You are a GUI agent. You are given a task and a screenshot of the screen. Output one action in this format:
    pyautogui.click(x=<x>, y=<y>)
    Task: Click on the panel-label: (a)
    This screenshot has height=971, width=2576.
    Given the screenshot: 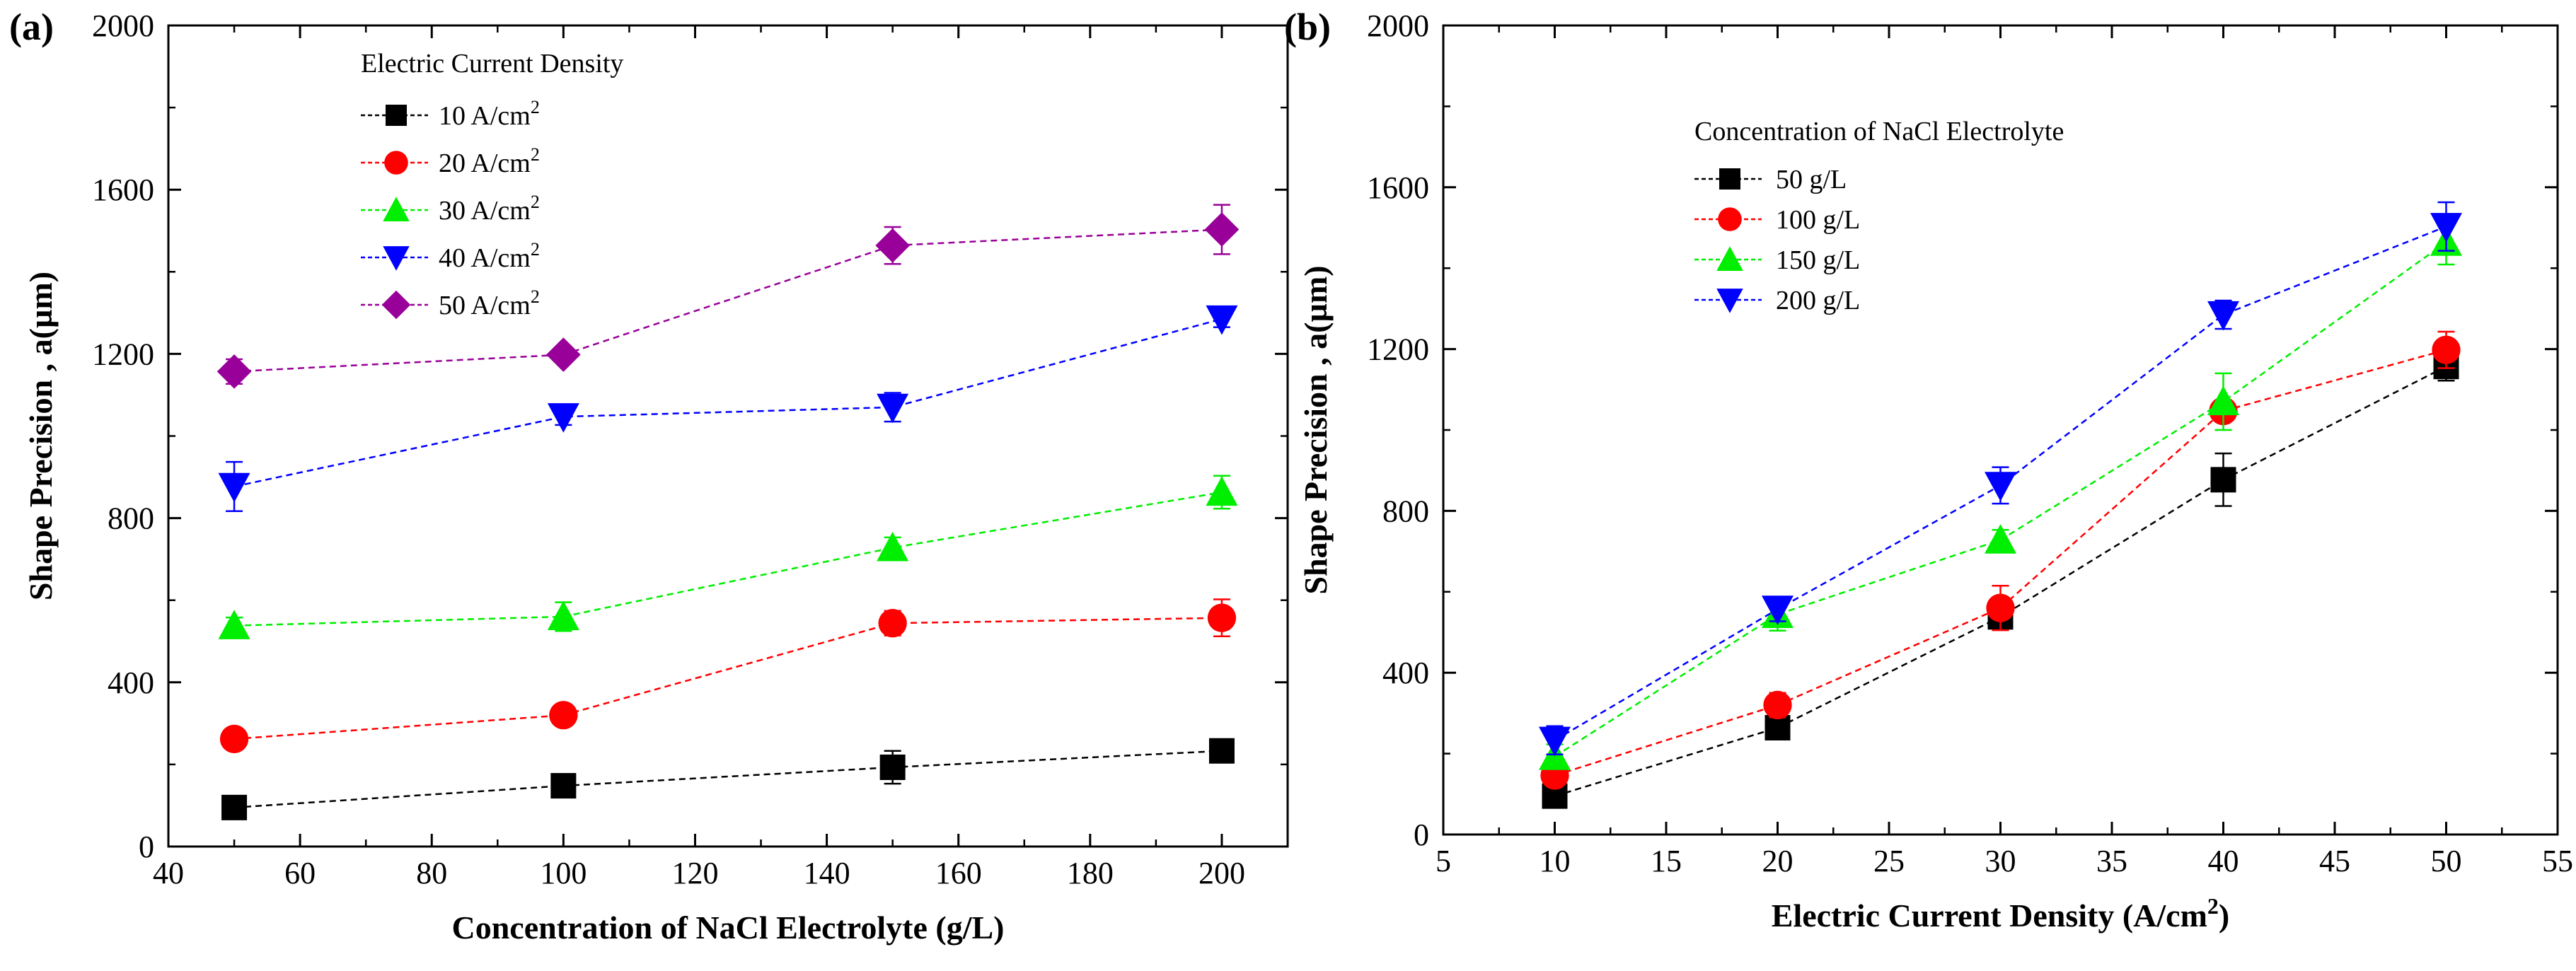 What is the action you would take?
    pyautogui.click(x=31, y=27)
    